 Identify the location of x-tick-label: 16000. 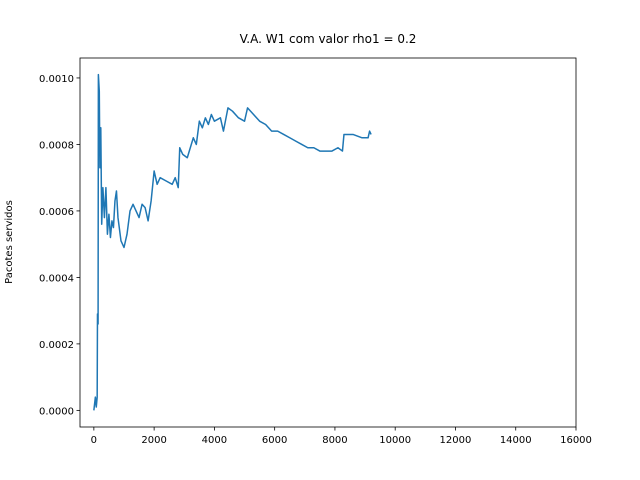
(576, 440).